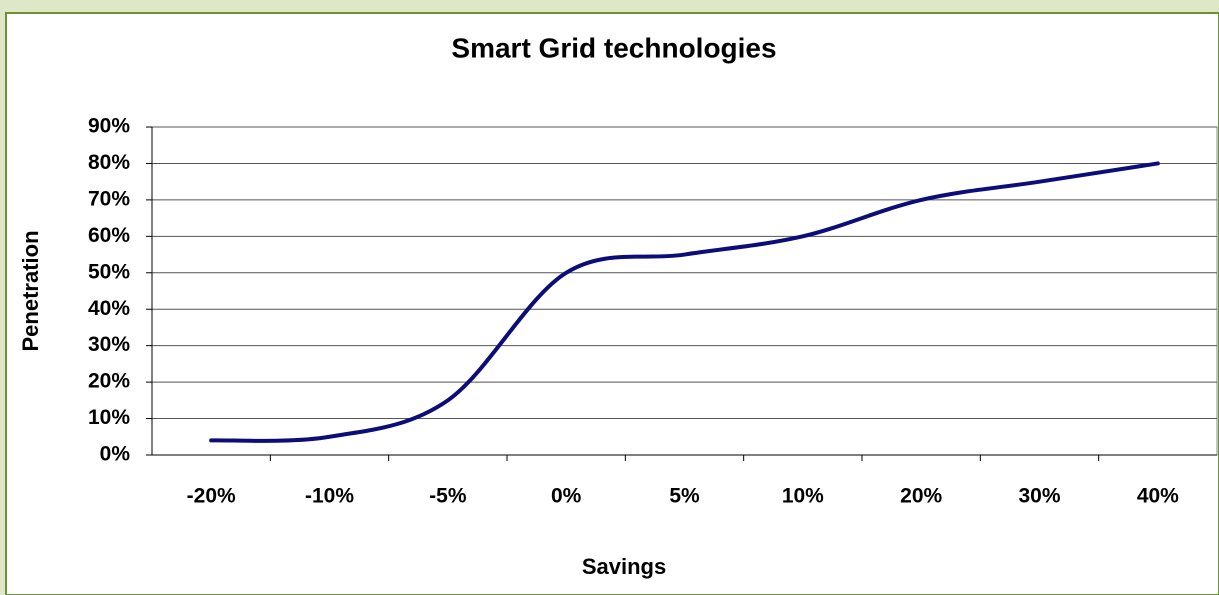  What do you see at coordinates (115, 454) in the screenshot?
I see `y-tick-label: 0%` at bounding box center [115, 454].